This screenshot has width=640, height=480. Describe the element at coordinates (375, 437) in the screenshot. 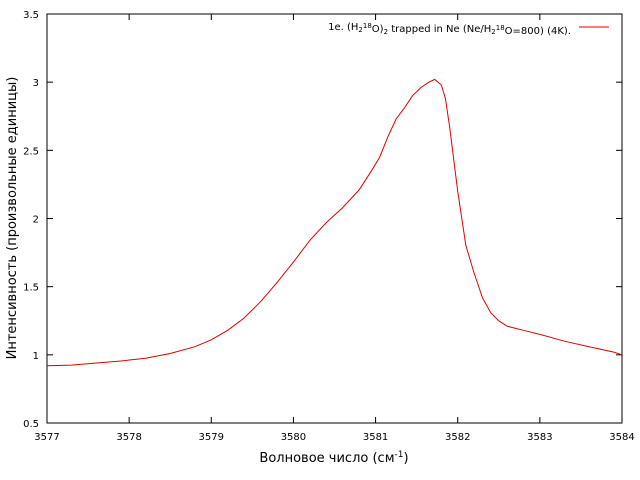

I see `x-tick-label: 3581` at that location.